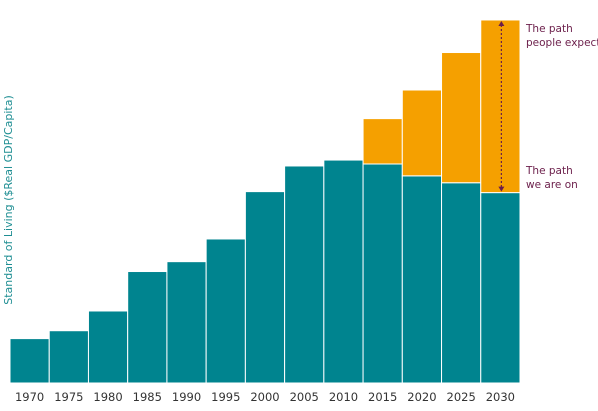  I want to click on bar-current-2000, so click(265, 287).